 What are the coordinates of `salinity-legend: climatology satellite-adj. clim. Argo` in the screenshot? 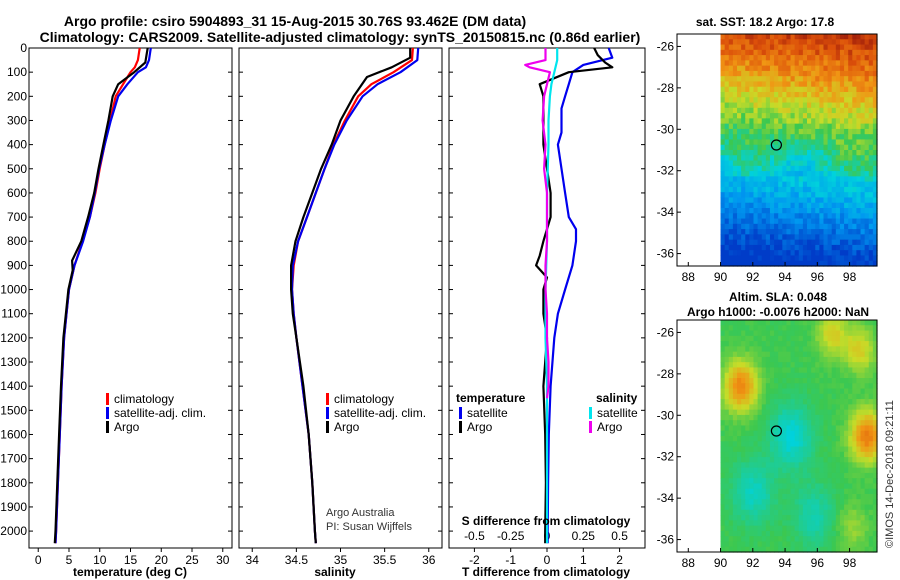 It's located at (376, 413).